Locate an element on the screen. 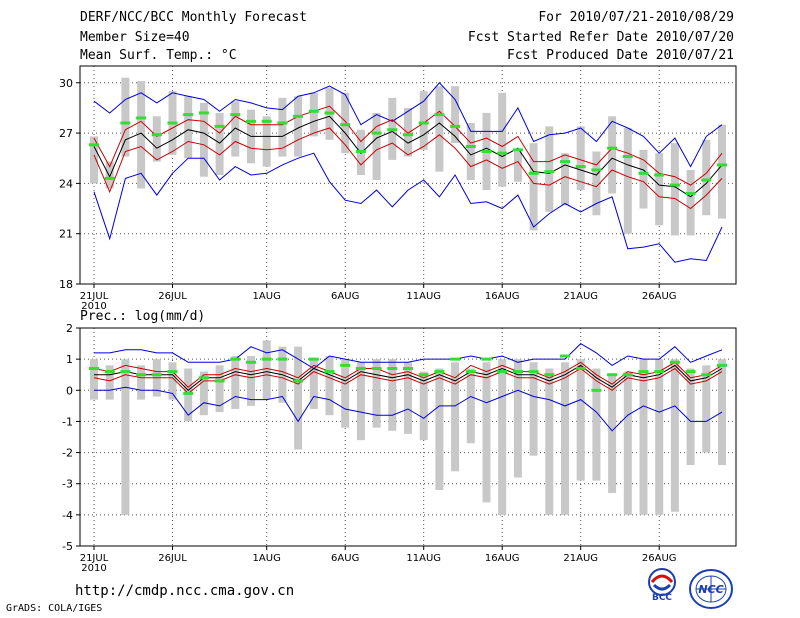  min-line is located at coordinates (408, 207).